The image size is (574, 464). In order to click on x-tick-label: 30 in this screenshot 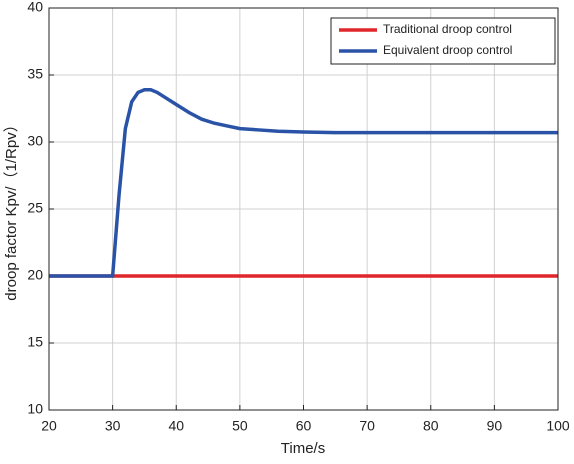, I will do `click(113, 426)`.